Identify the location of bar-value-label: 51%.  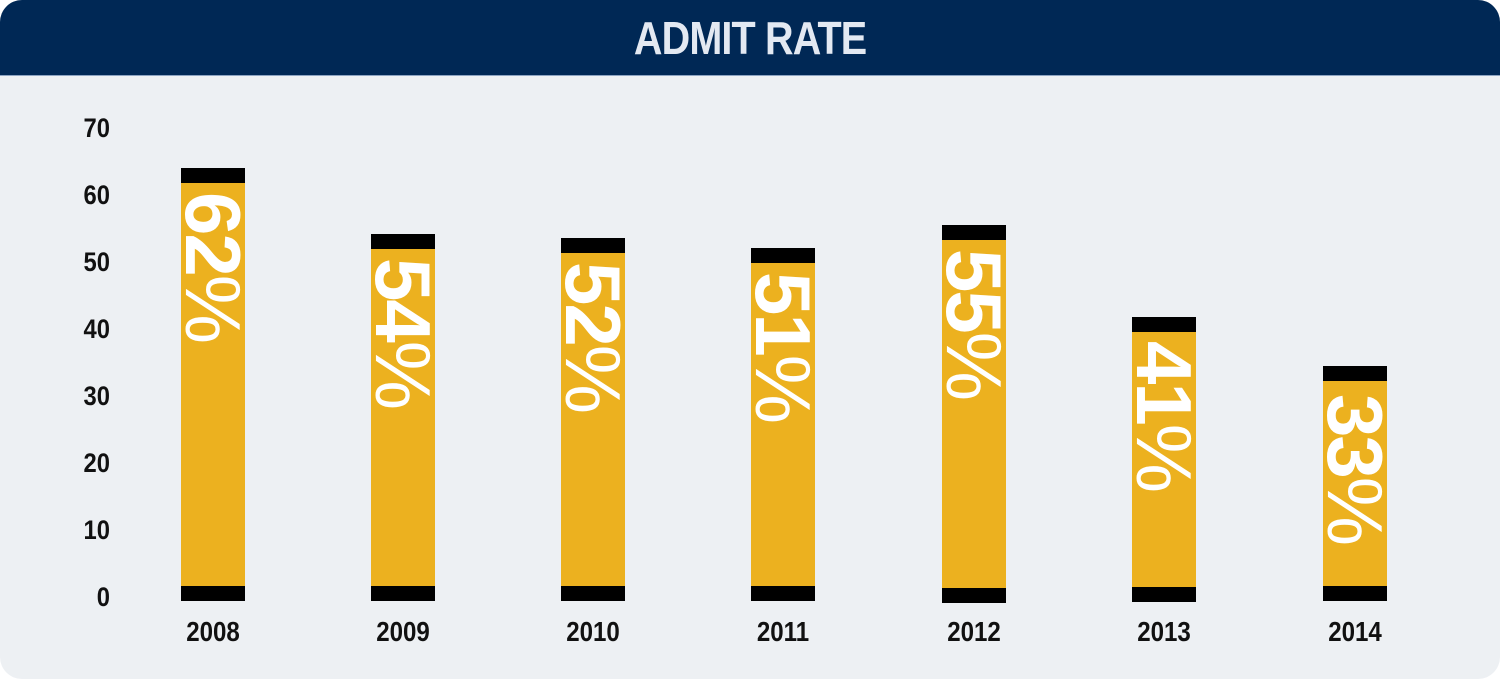
(783, 348).